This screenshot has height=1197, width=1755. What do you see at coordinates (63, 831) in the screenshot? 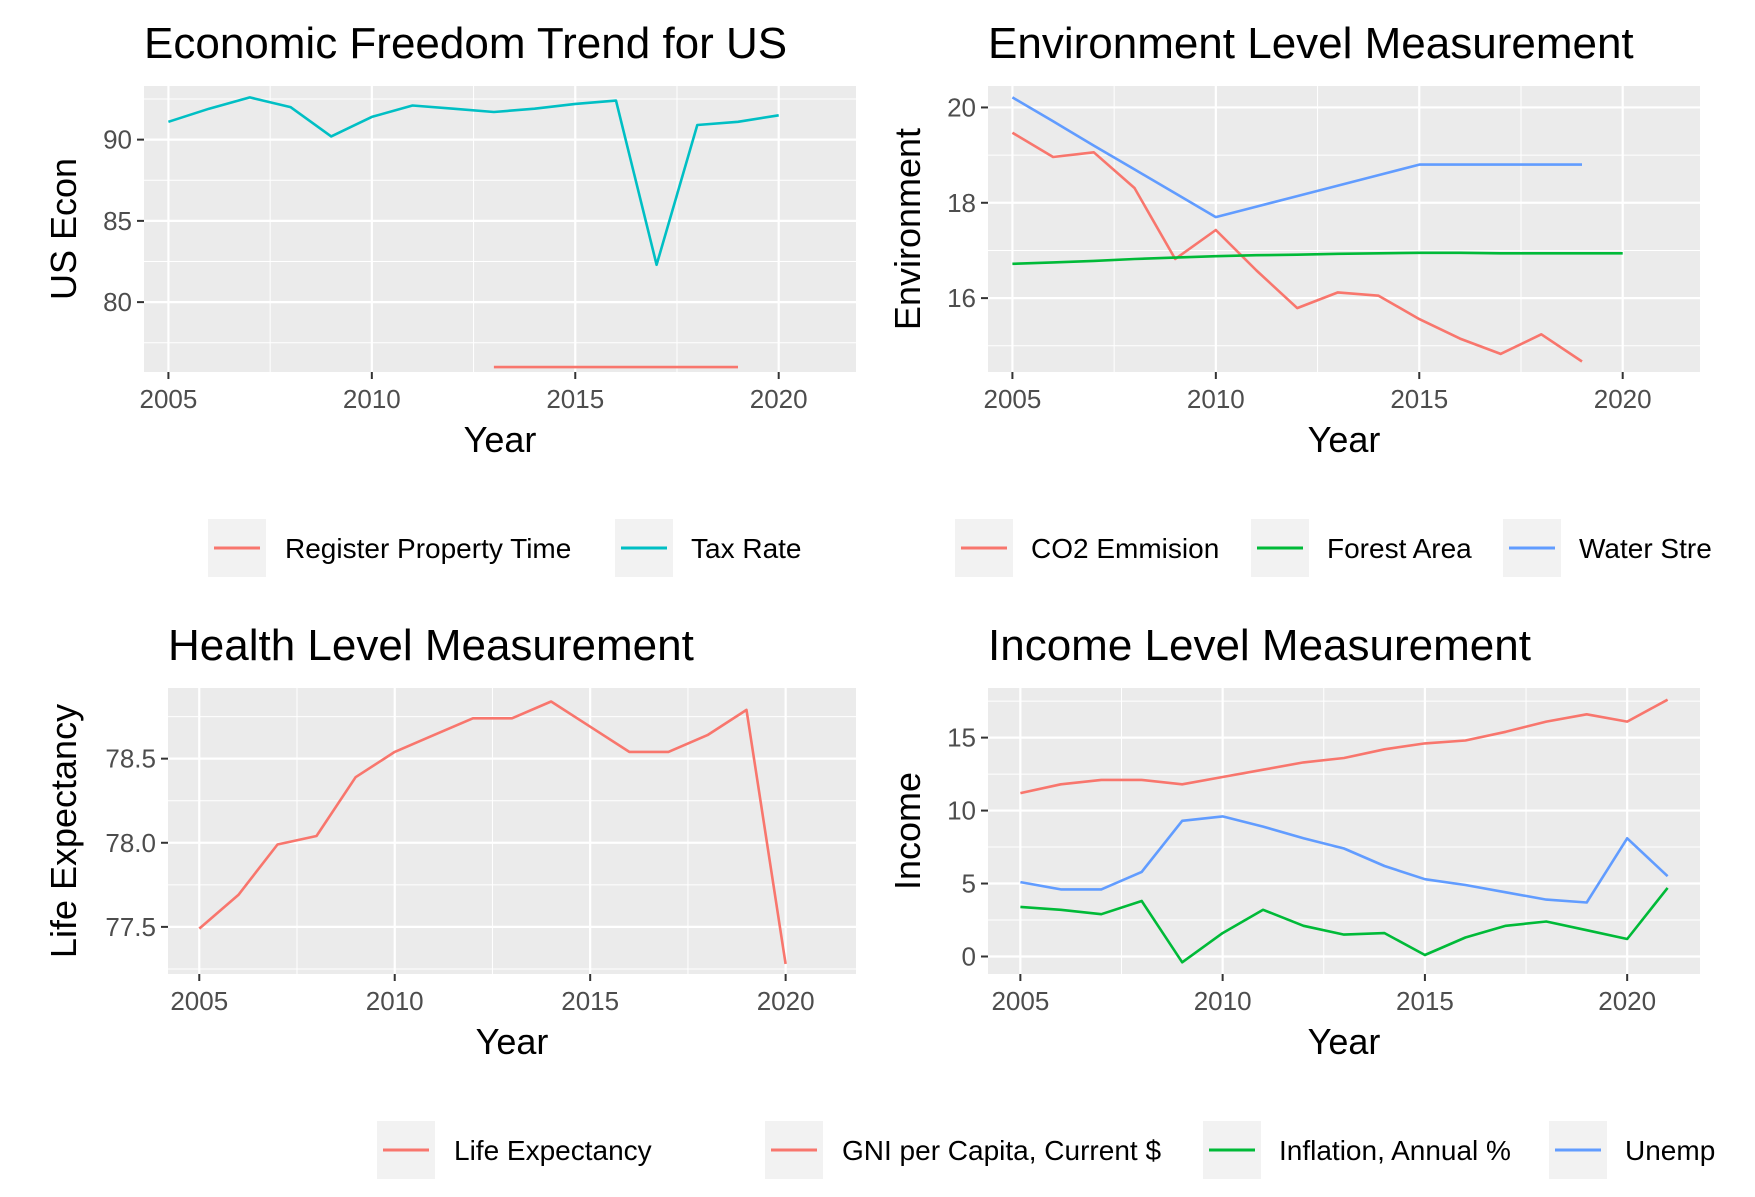
I see `y-axis-title: Life Expectancy` at bounding box center [63, 831].